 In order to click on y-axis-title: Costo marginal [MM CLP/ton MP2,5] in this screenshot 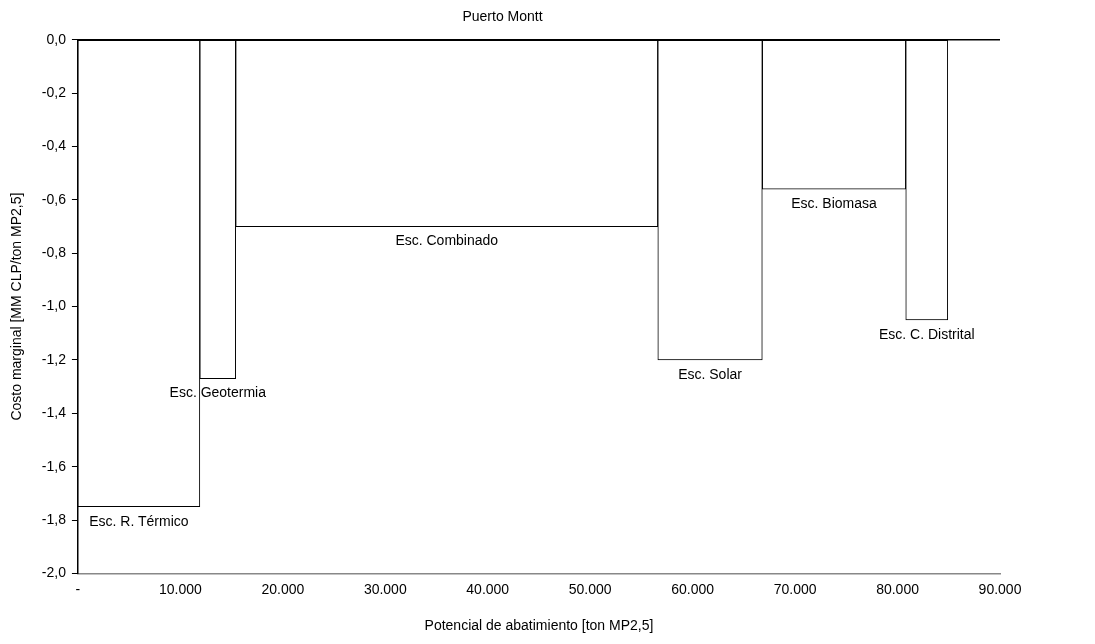, I will do `click(16, 306)`.